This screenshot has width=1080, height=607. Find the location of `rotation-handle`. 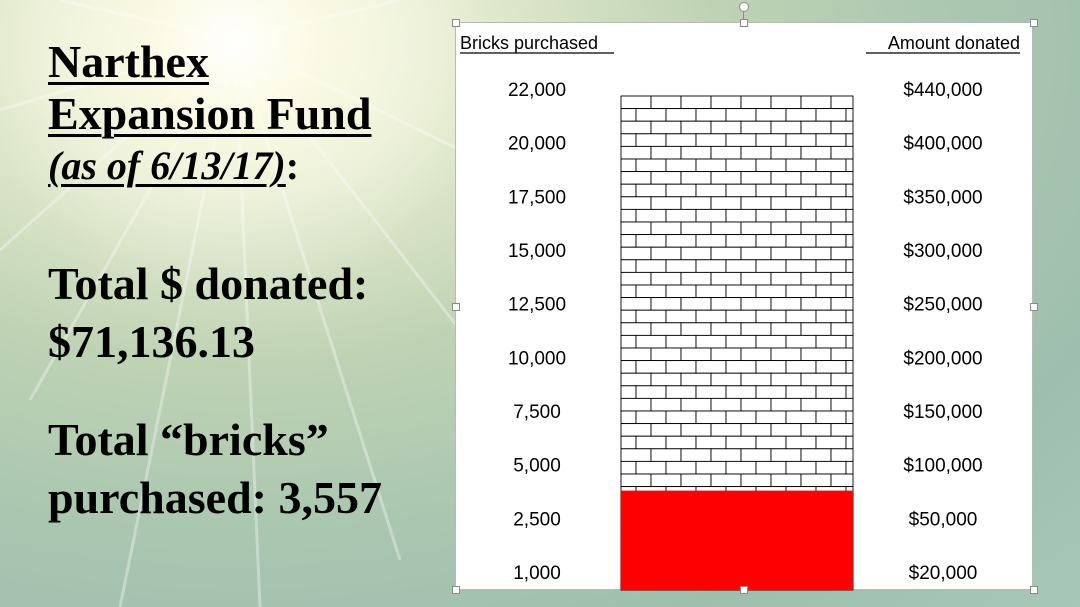

rotation-handle is located at coordinates (744, 7).